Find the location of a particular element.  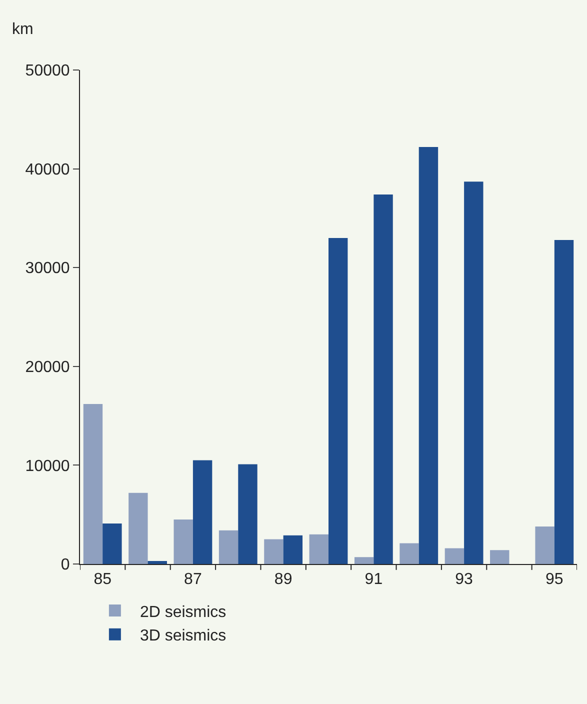

y-tick-label: 20000 is located at coordinates (47, 367).